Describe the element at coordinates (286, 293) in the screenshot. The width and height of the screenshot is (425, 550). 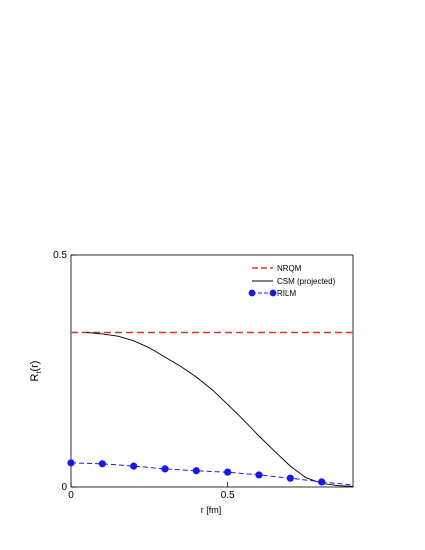
I see `legend-label: RILM` at that location.